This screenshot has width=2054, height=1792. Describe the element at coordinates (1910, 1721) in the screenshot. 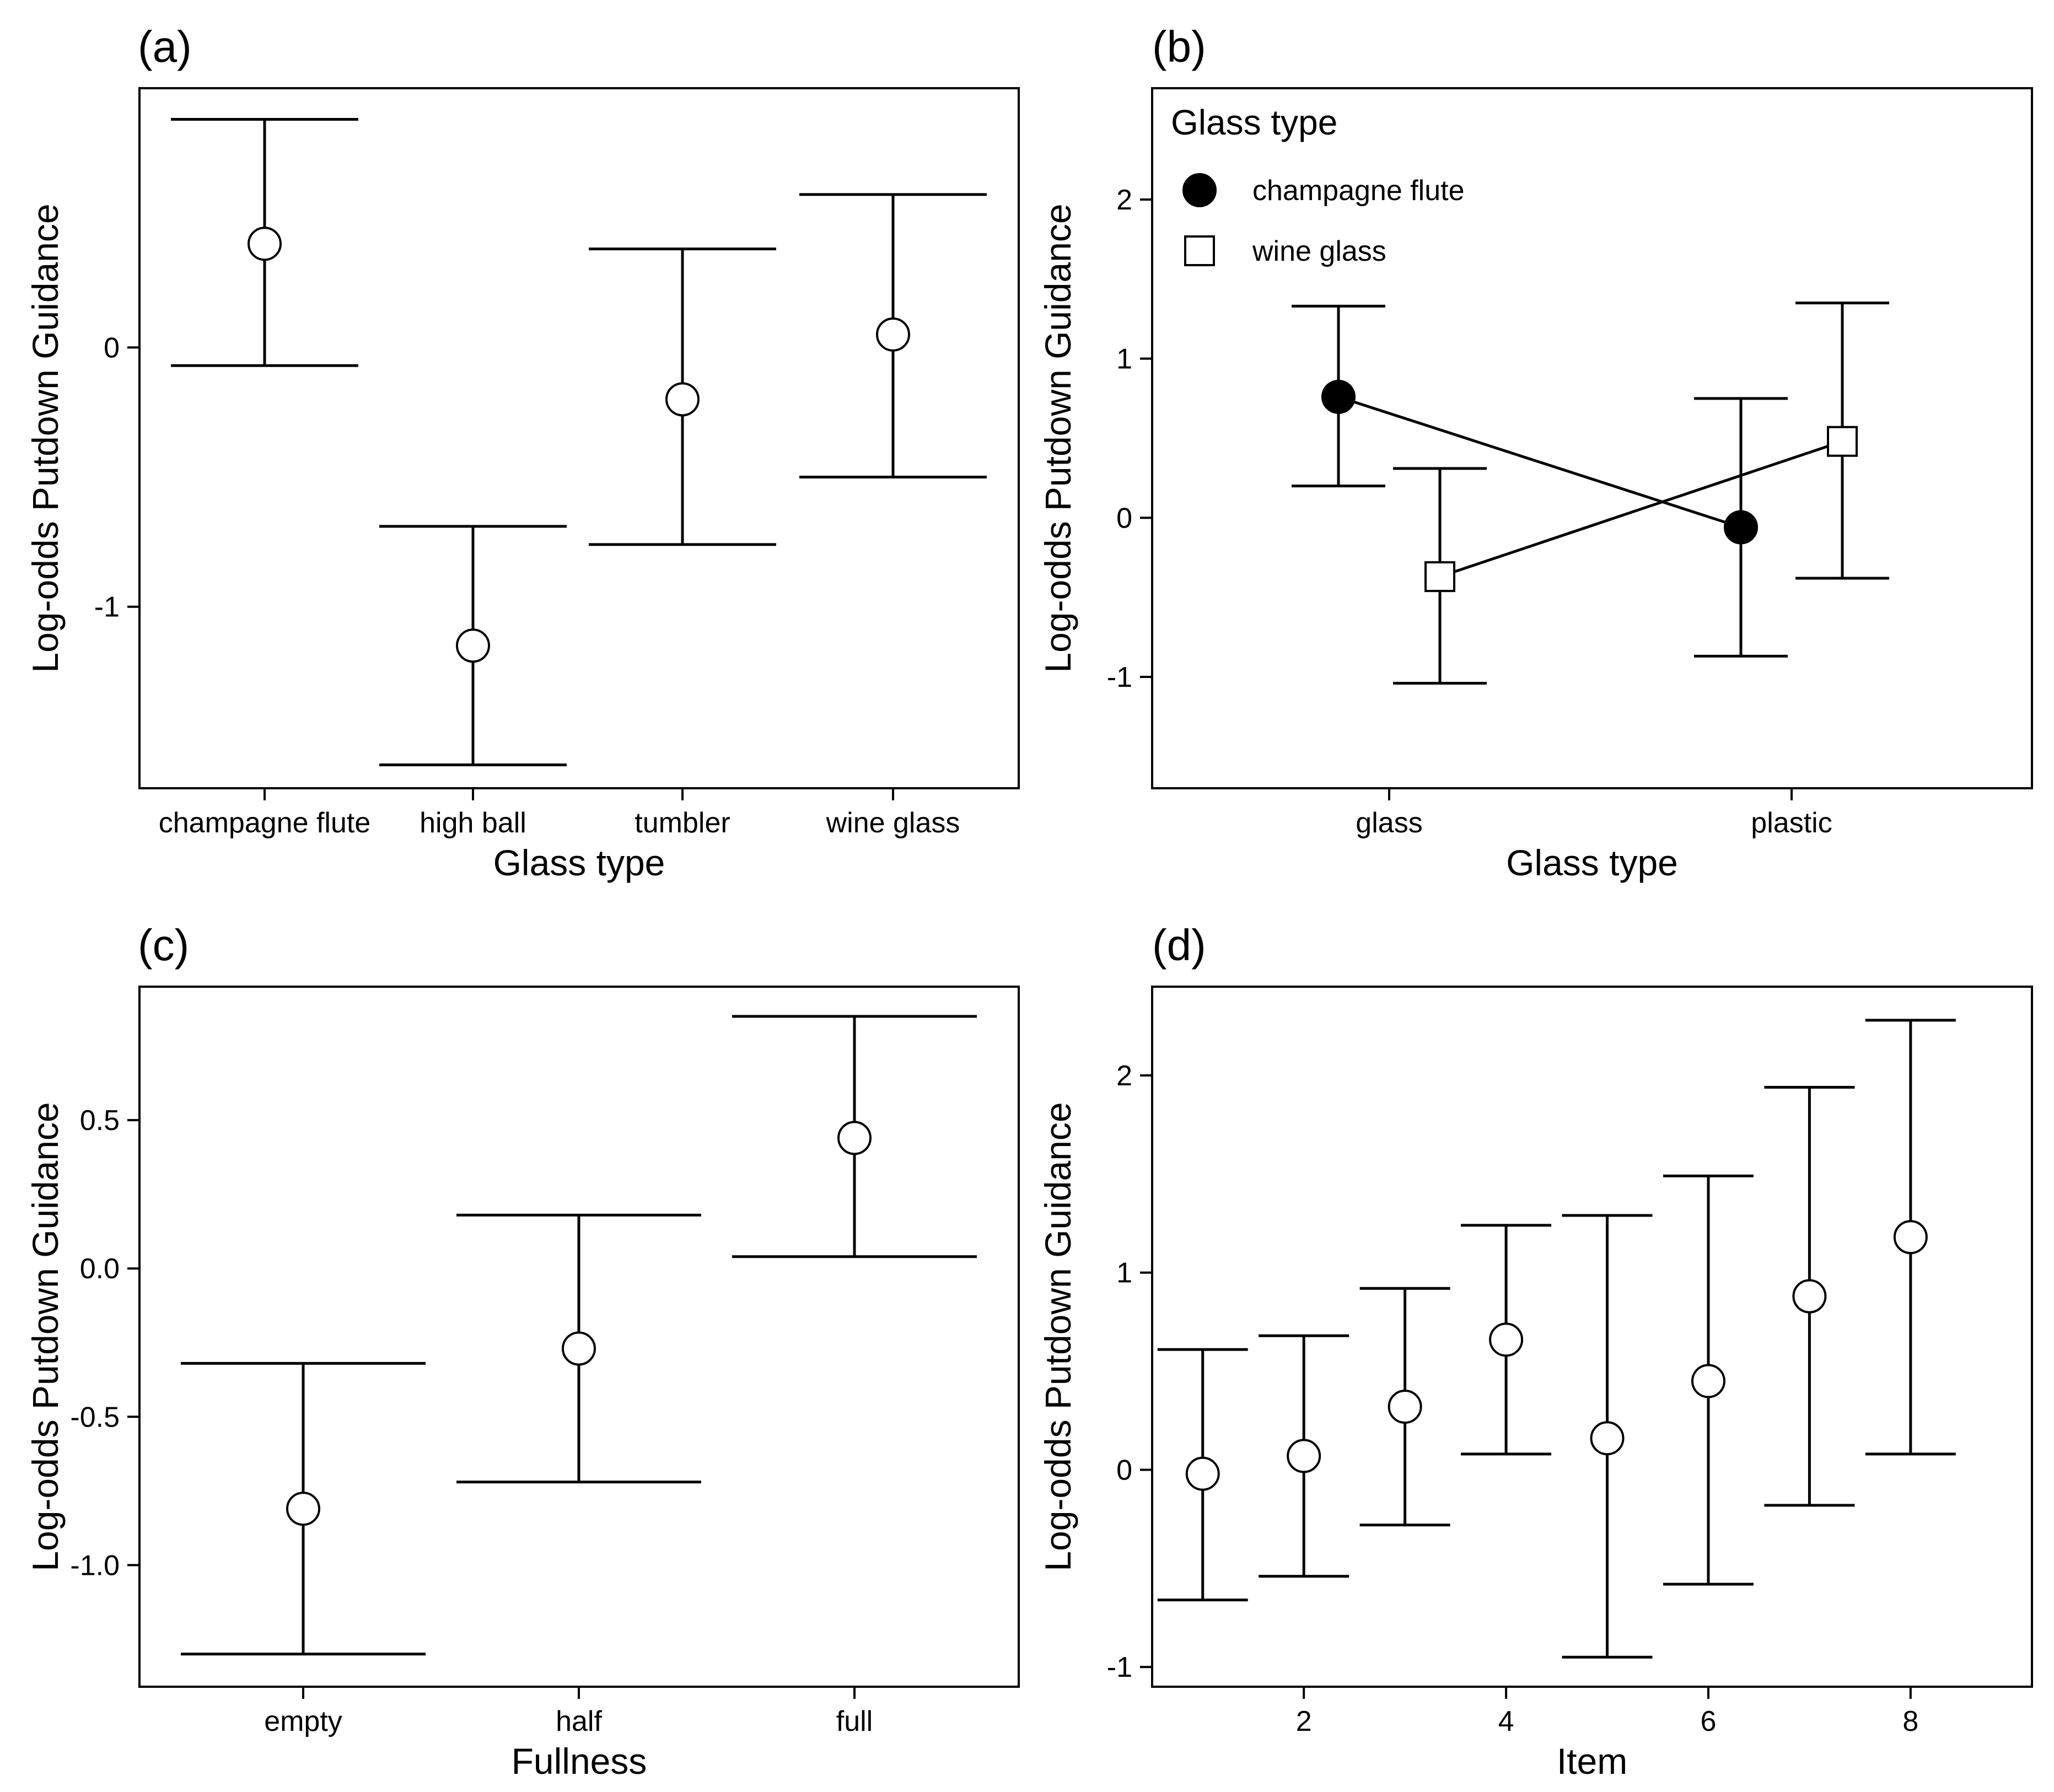

I see `x-tick-label-d: 8` at that location.